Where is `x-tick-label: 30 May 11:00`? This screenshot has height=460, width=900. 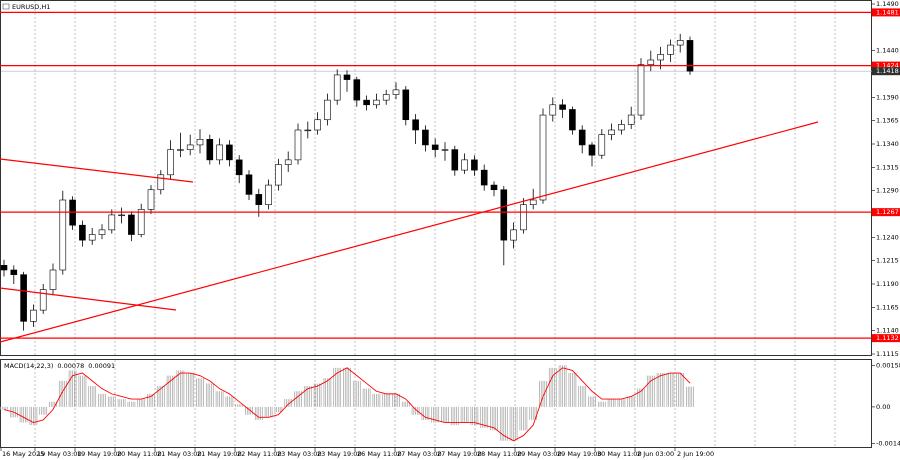 x-tick-label: 30 May 11:00 is located at coordinates (619, 454).